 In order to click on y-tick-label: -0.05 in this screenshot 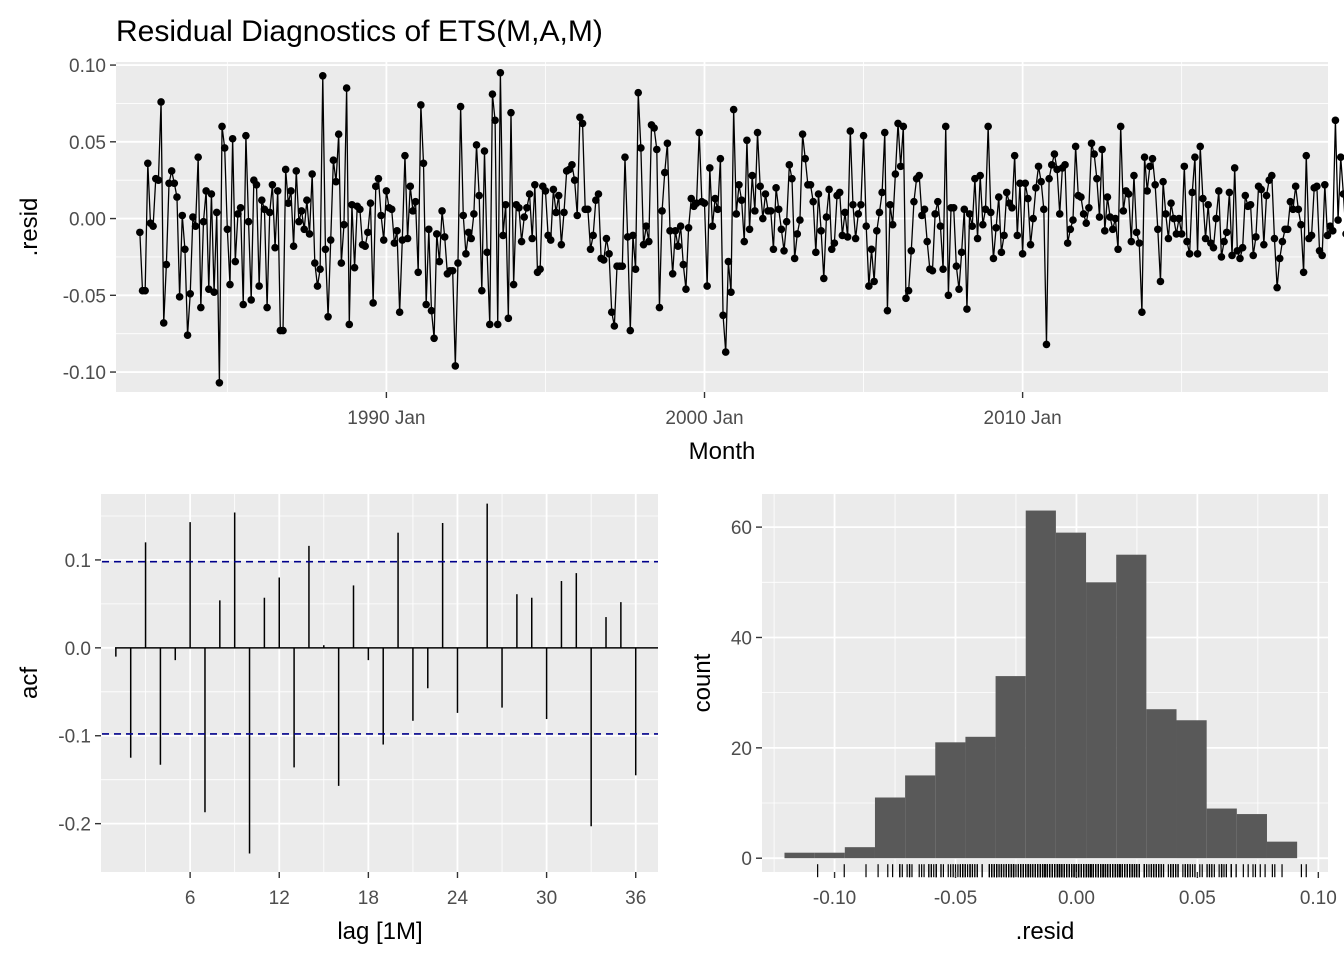, I will do `click(84, 296)`.